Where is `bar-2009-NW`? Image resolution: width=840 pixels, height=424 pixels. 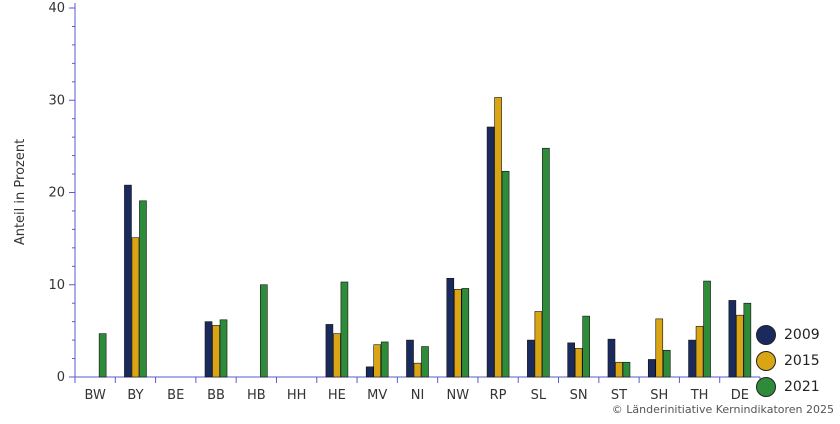
bar-2009-NW is located at coordinates (450, 327).